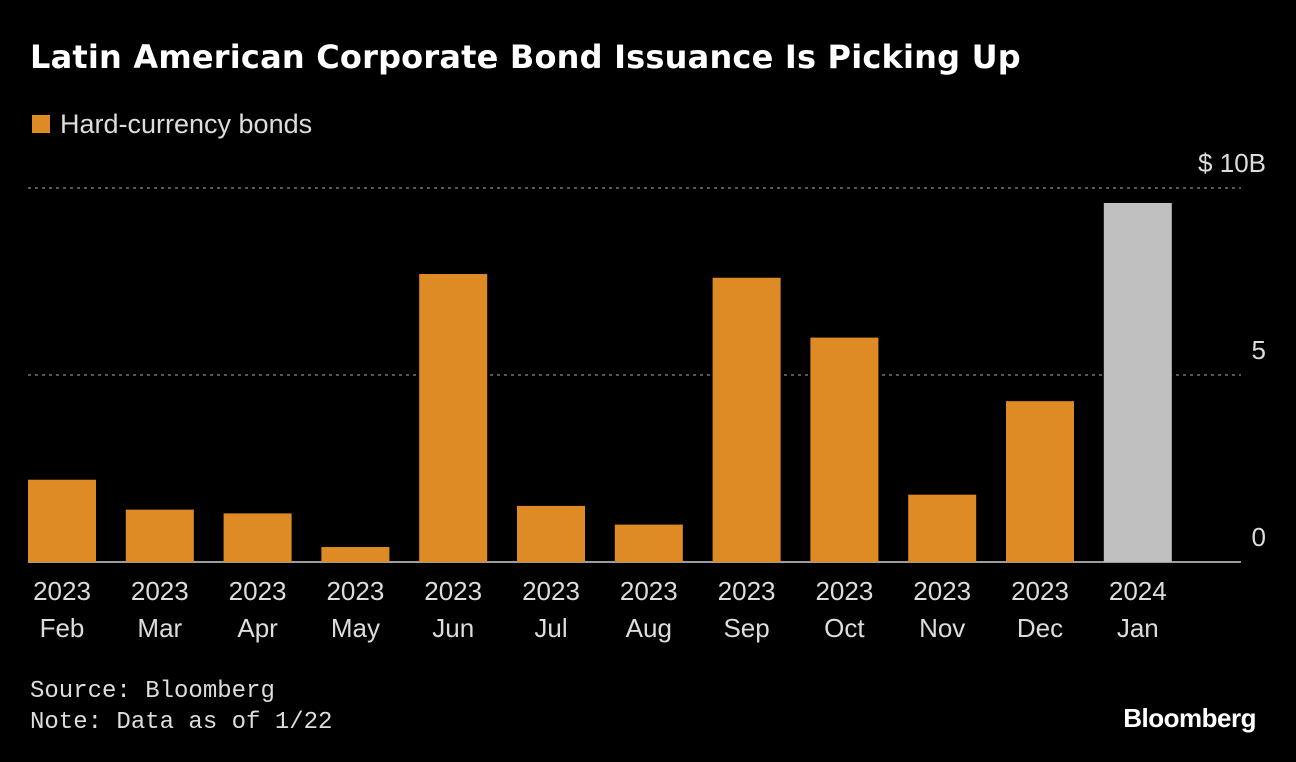 The width and height of the screenshot is (1296, 762). I want to click on data-note: Note: Data as of 1/22, so click(181, 722).